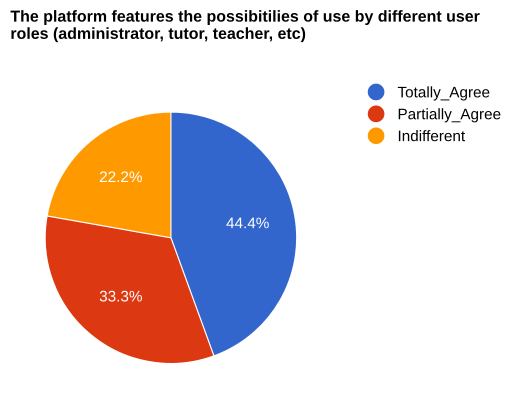 This screenshot has width=518, height=403. Describe the element at coordinates (444, 93) in the screenshot. I see `legend-label: Totally_Agree` at that location.